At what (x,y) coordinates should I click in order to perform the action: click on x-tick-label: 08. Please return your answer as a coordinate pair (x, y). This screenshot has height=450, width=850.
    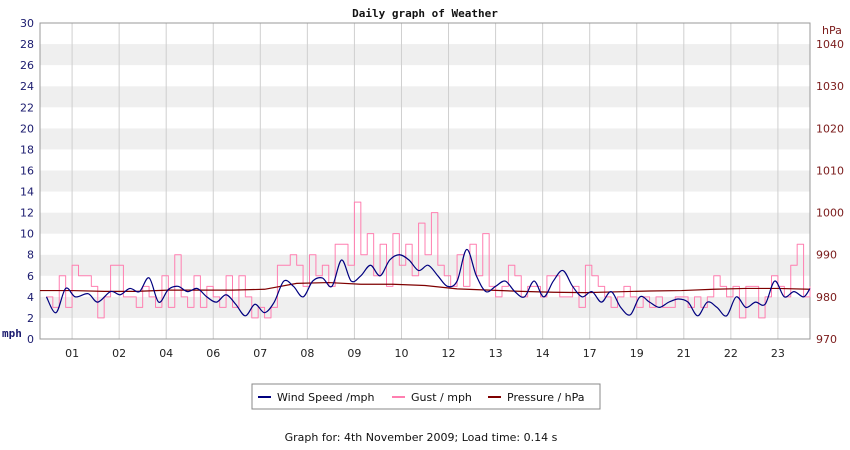
    Looking at the image, I should click on (307, 353).